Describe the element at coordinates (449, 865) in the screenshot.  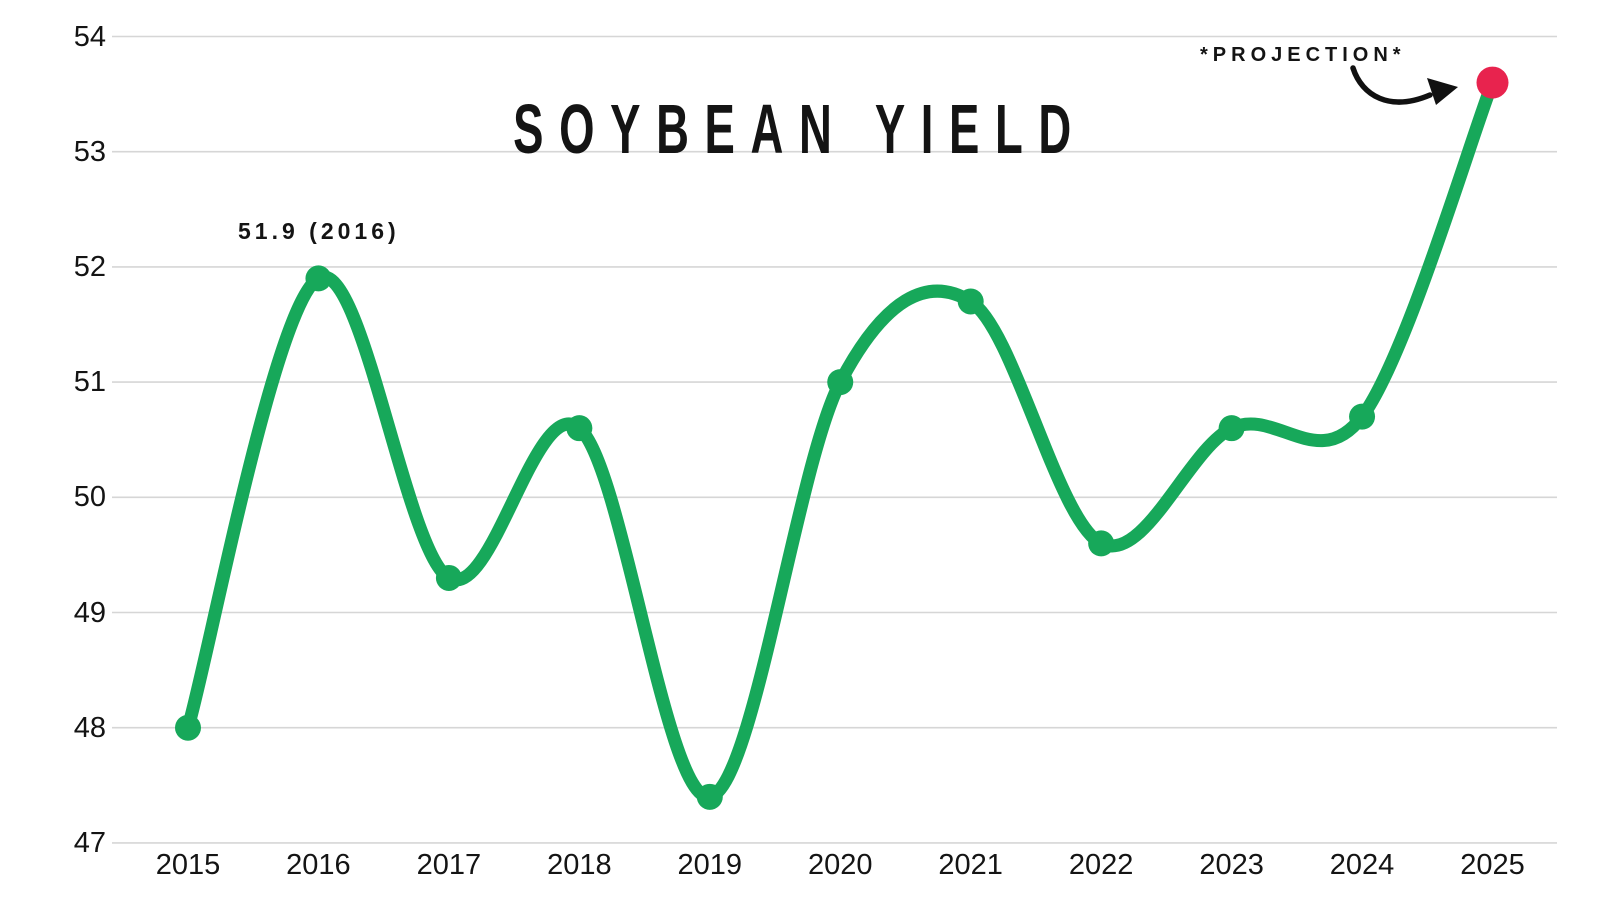
I see `x-tick-label: 2017` at that location.